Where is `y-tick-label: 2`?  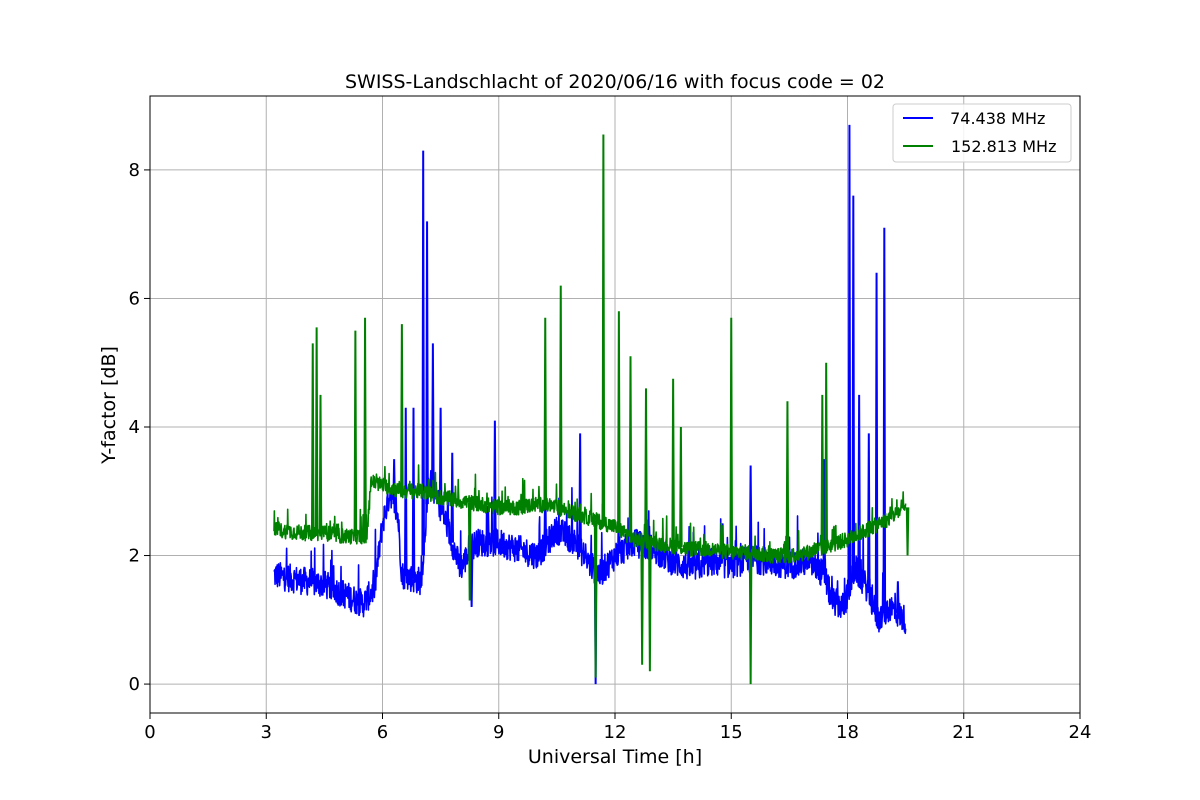
y-tick-label: 2 is located at coordinates (134, 556).